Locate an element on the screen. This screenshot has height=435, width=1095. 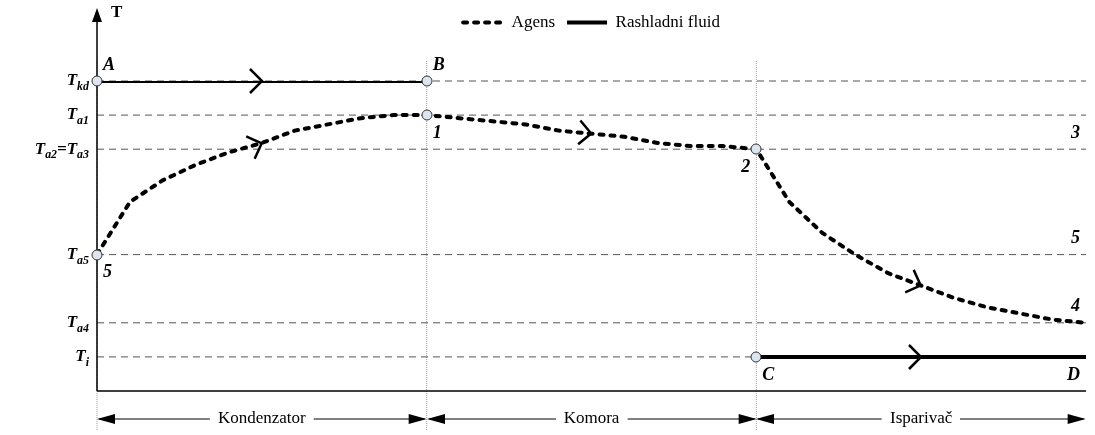
text: Komora is located at coordinates (591, 418).